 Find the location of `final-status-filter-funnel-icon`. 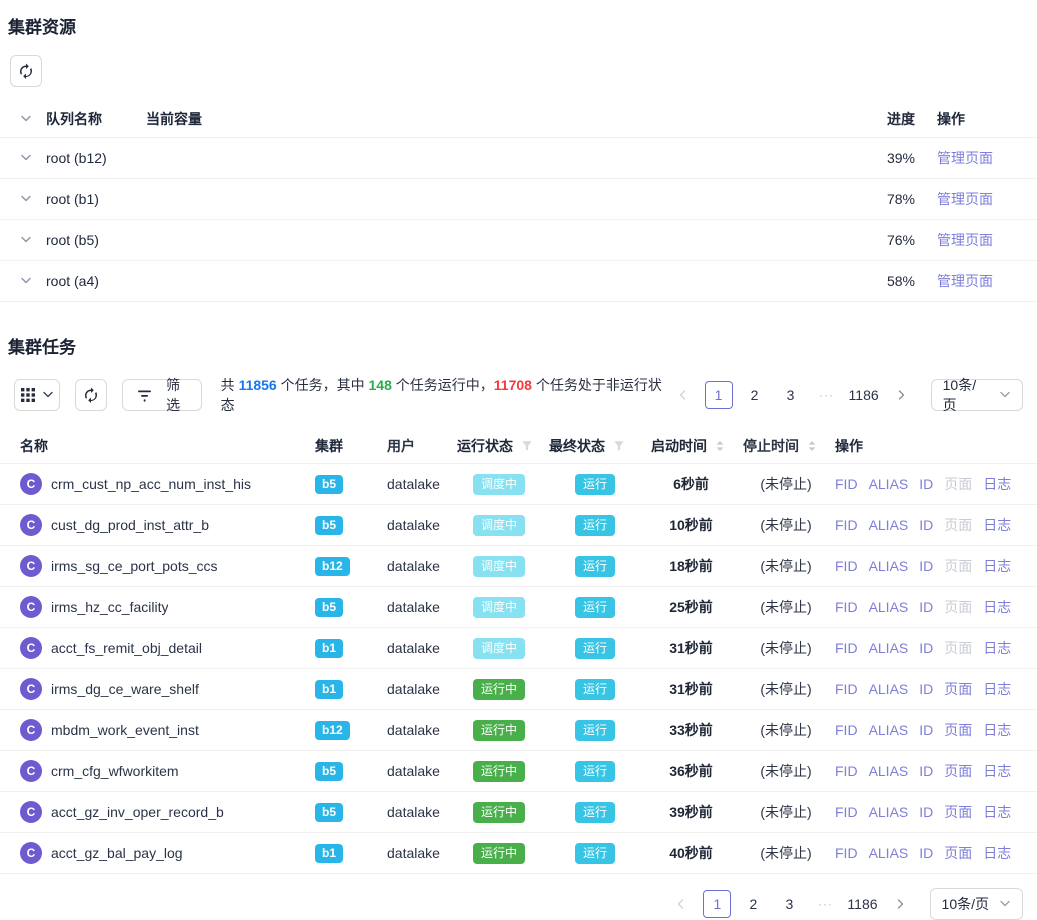

final-status-filter-funnel-icon is located at coordinates (619, 446).